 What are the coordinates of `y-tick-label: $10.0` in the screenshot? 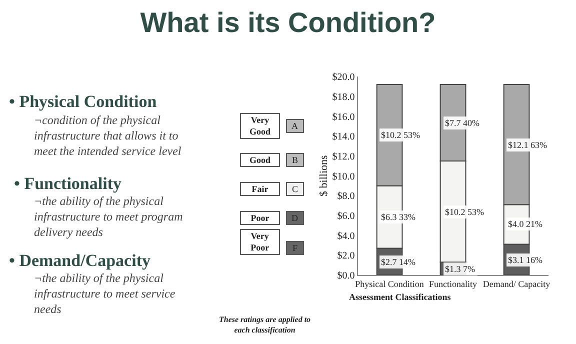 It's located at (343, 176).